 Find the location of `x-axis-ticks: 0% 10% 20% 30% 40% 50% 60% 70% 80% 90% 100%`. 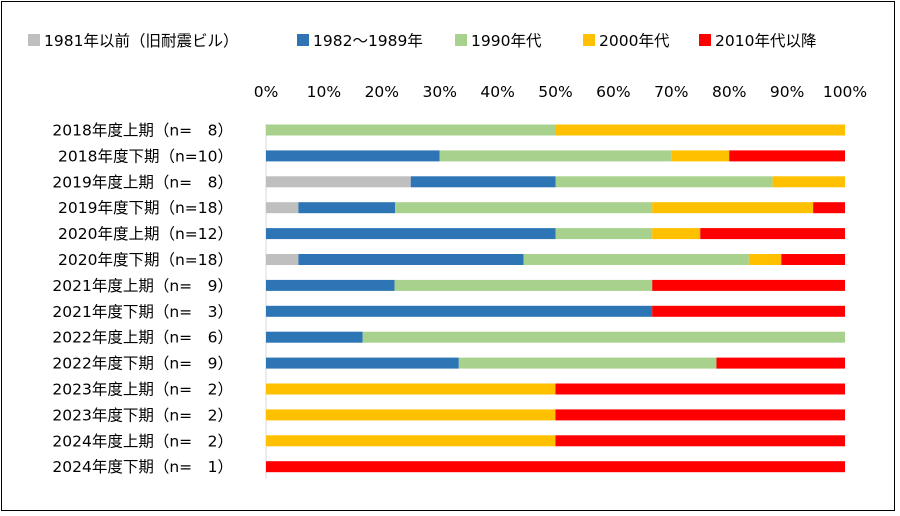

x-axis-ticks: 0% 10% 20% 30% 40% 50% 60% 70% 80% 90% 100% is located at coordinates (560, 92).